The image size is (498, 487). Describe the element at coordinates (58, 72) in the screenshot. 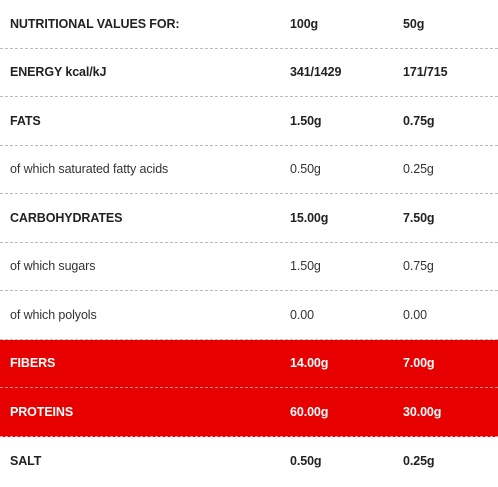

I see `row-label: ENERGY kcal/kJ` at that location.